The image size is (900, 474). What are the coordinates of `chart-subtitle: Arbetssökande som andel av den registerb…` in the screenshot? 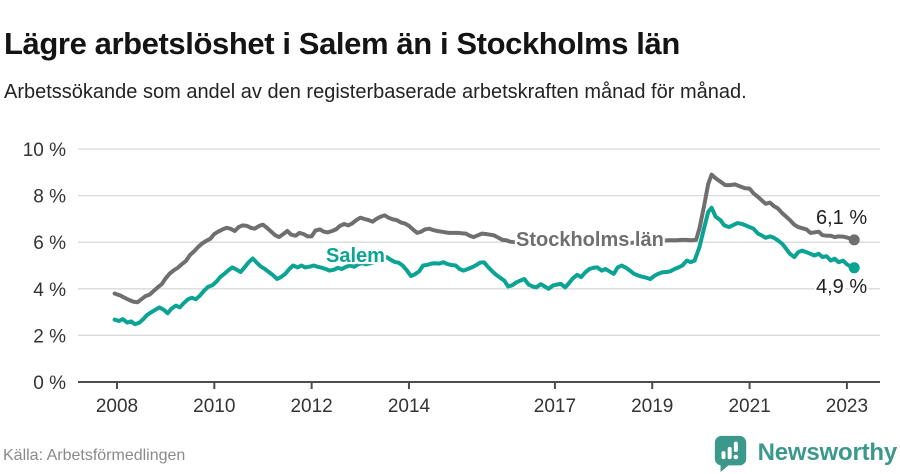 It's located at (375, 92).